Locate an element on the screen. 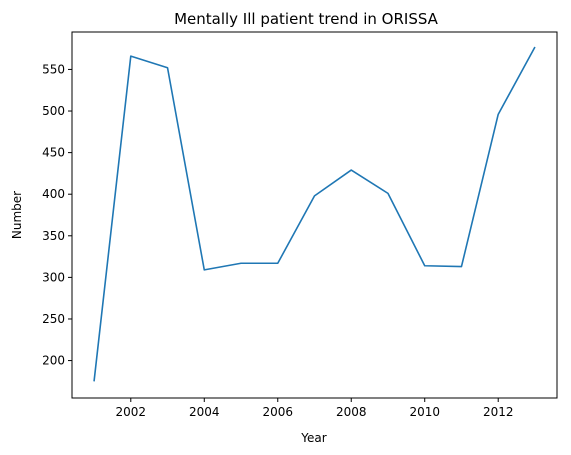  y-tick-label-450: 450 is located at coordinates (53, 153).